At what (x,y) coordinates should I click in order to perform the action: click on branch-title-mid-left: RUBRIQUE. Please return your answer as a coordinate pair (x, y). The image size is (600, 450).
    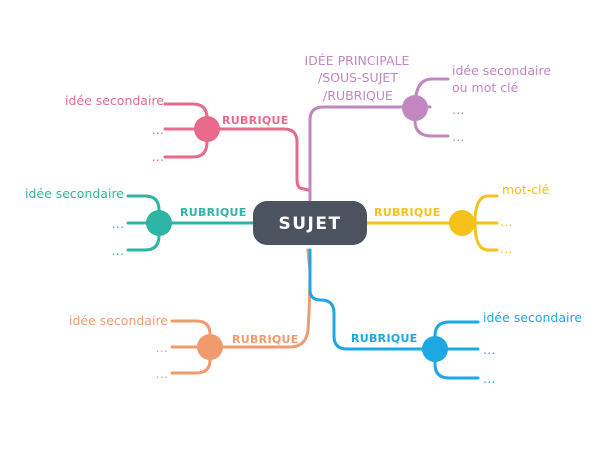
    Looking at the image, I should click on (213, 212).